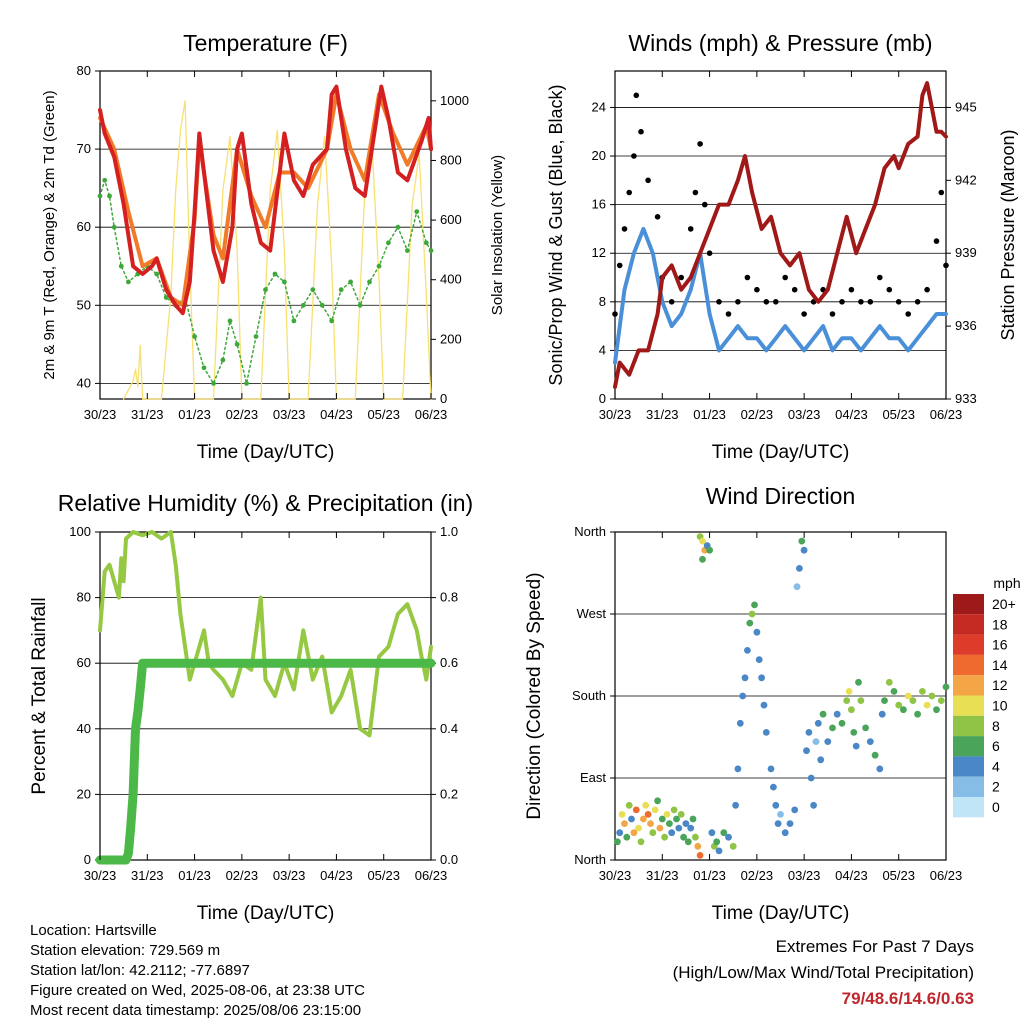  What do you see at coordinates (454, 100) in the screenshot?
I see `temperature-ytick-right-label: 1000` at bounding box center [454, 100].